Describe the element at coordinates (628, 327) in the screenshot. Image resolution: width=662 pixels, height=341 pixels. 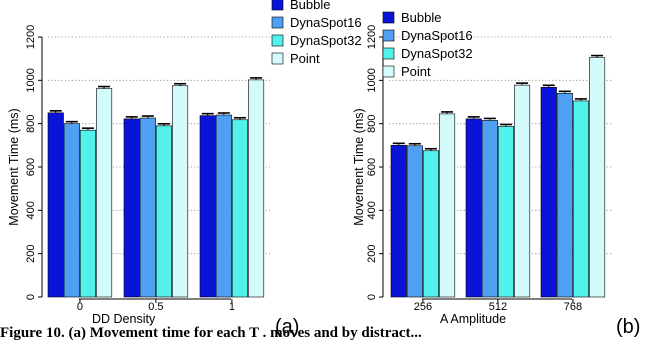
I see `panel-label: (b)` at that location.